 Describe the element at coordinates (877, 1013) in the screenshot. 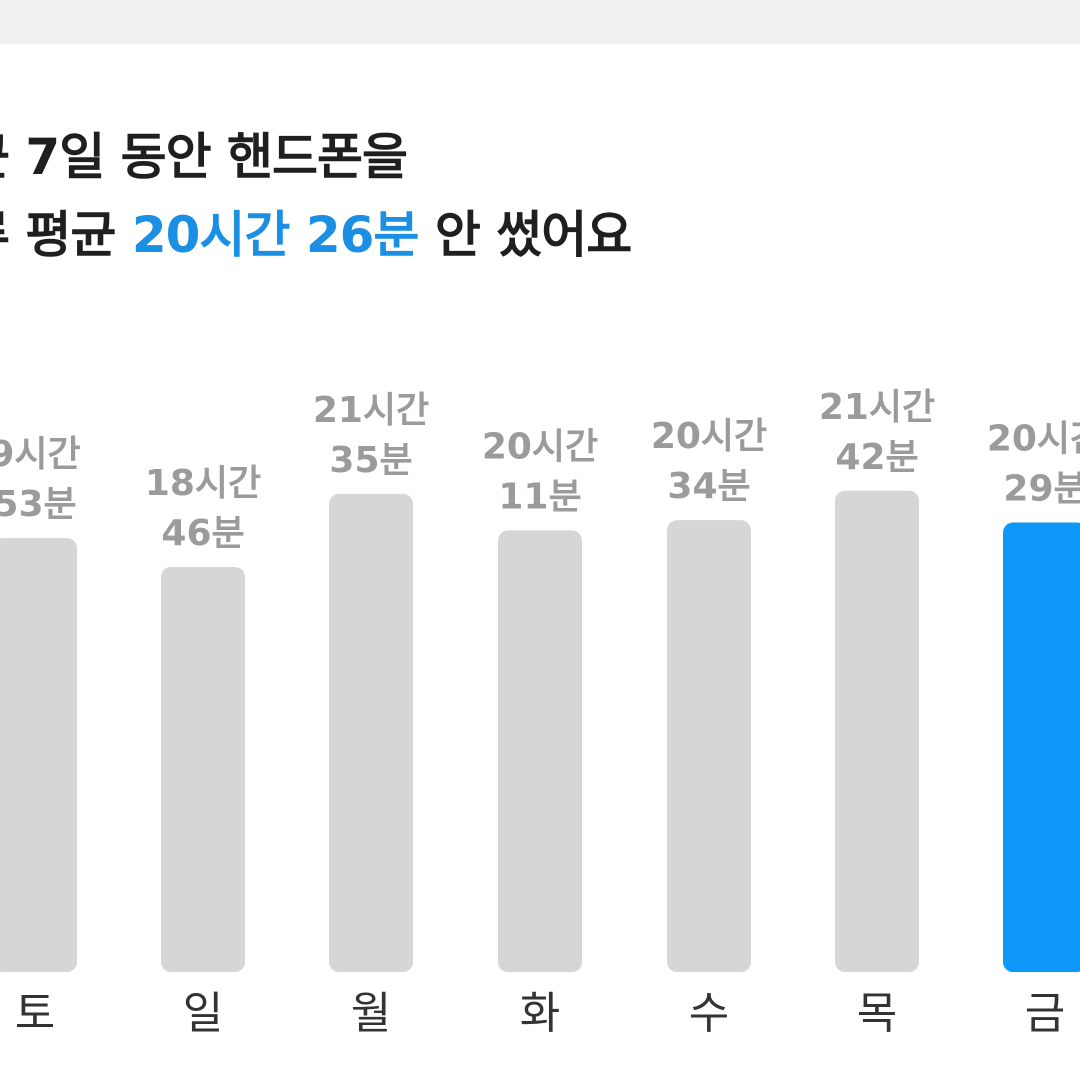

I see `day-label-5: 목` at that location.